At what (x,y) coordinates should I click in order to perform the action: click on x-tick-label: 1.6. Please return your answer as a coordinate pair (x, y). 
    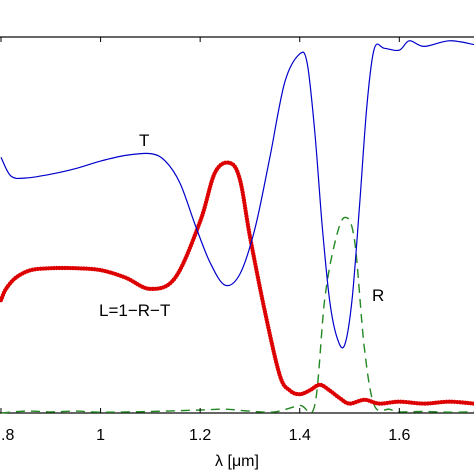
    Looking at the image, I should click on (399, 435).